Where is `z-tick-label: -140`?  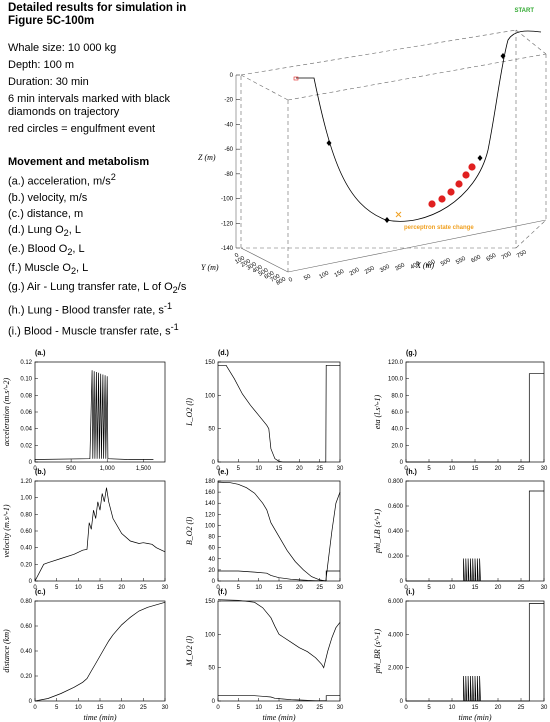 z-tick-label: -140 is located at coordinates (227, 249).